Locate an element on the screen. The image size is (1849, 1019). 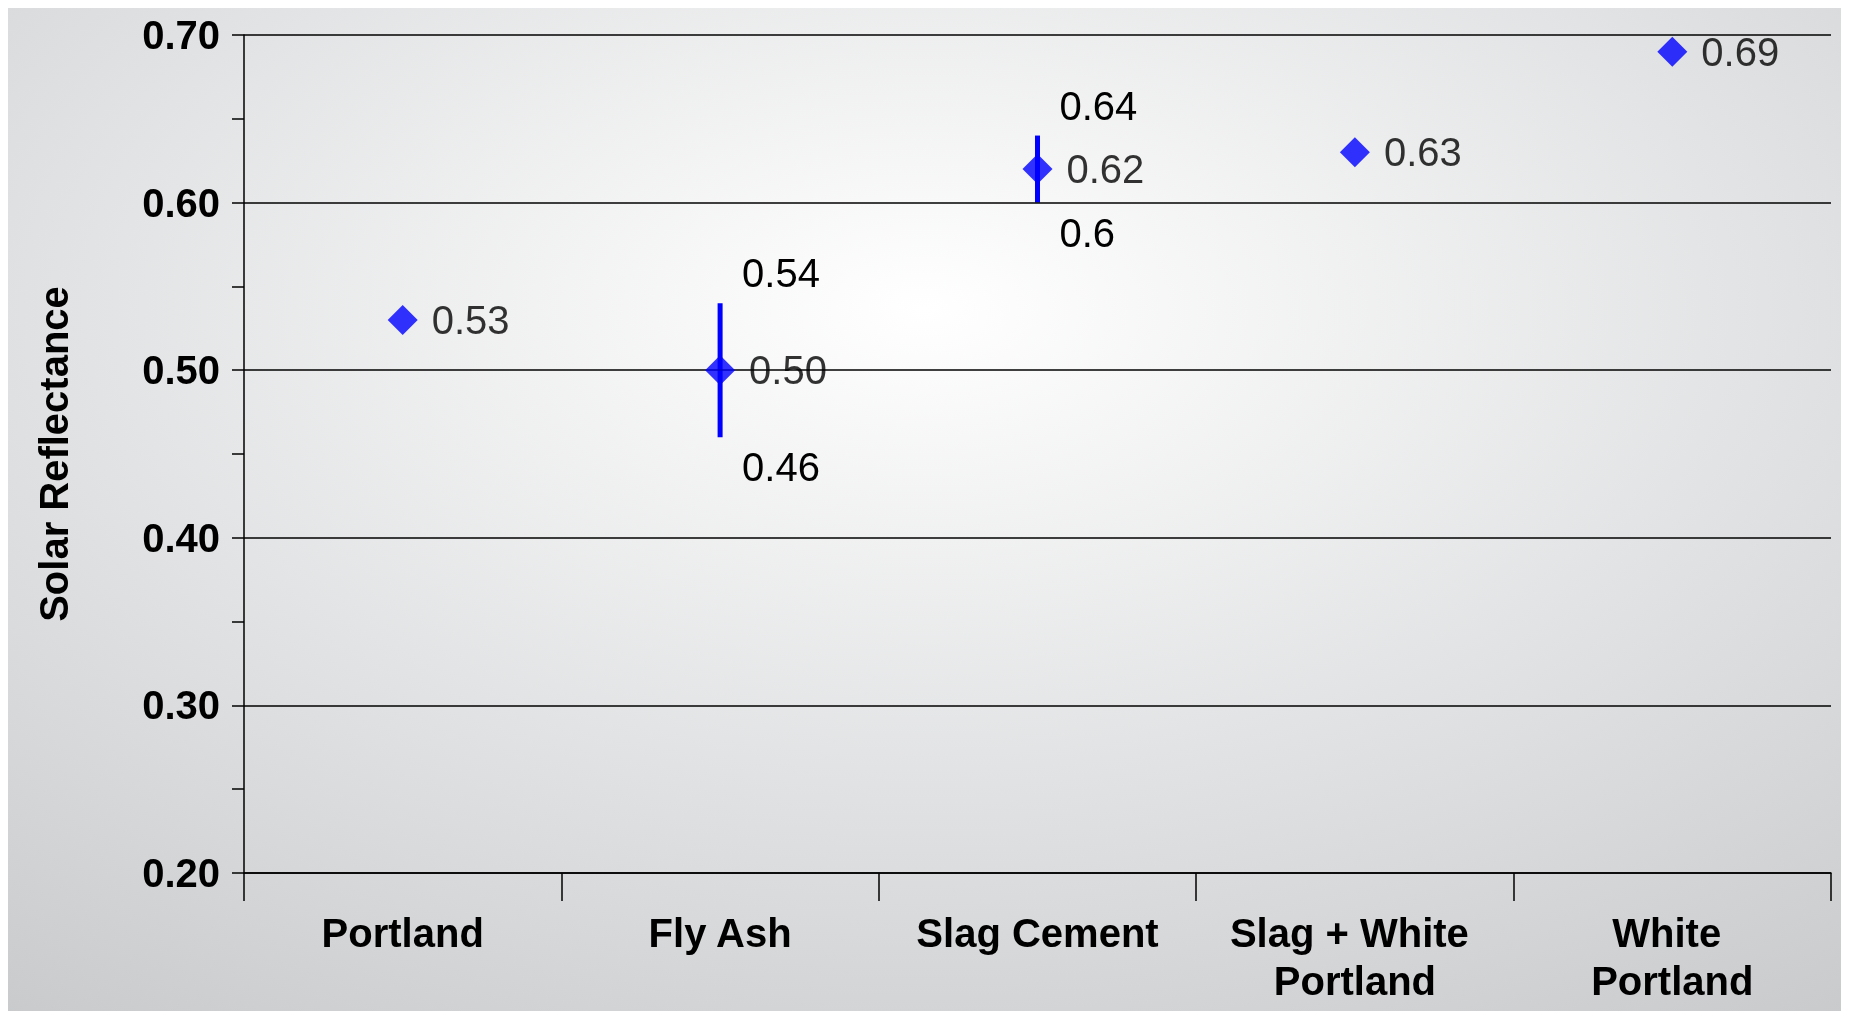
x-tick-label: White Portland is located at coordinates (1672, 957).